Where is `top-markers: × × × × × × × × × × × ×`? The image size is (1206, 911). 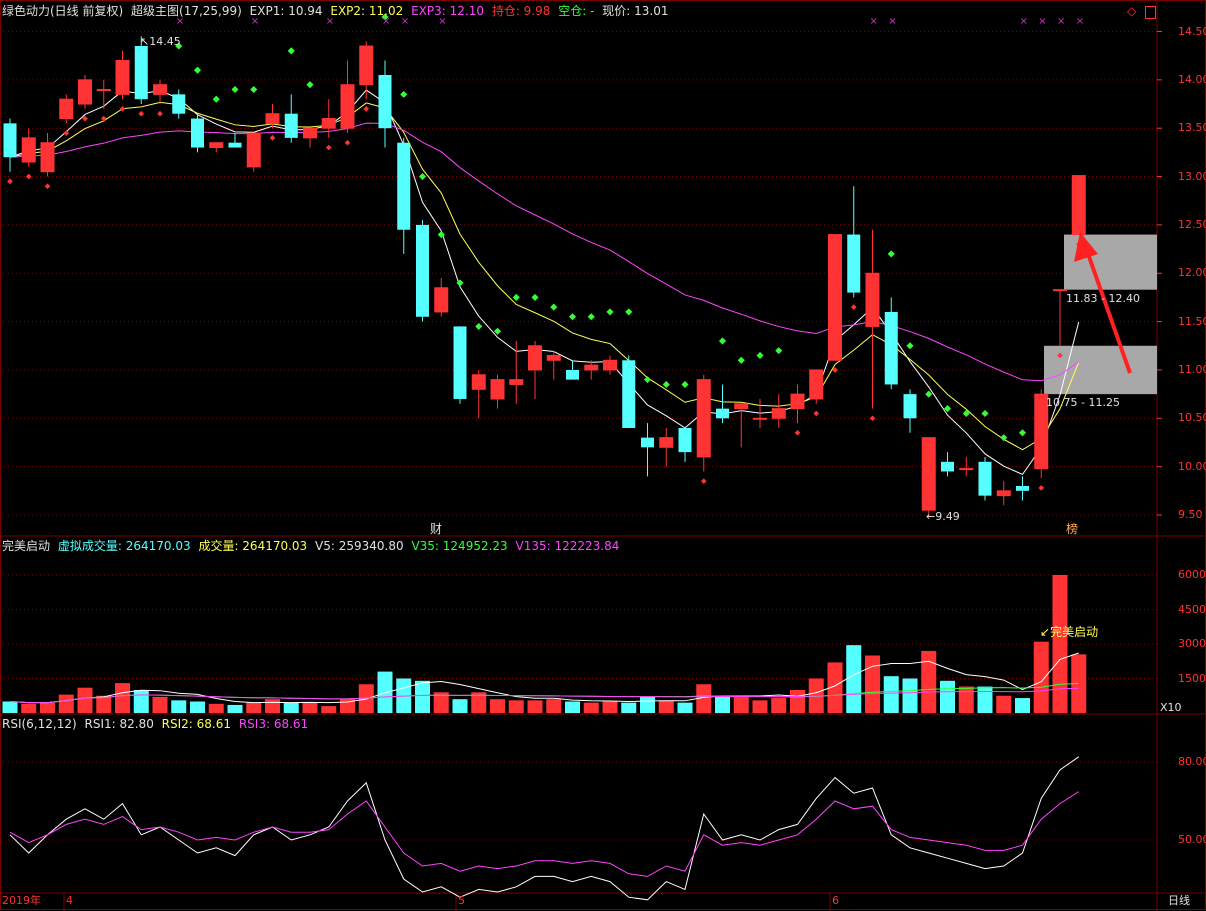 top-markers: × × × × × × × × × × × × is located at coordinates (630, 21).